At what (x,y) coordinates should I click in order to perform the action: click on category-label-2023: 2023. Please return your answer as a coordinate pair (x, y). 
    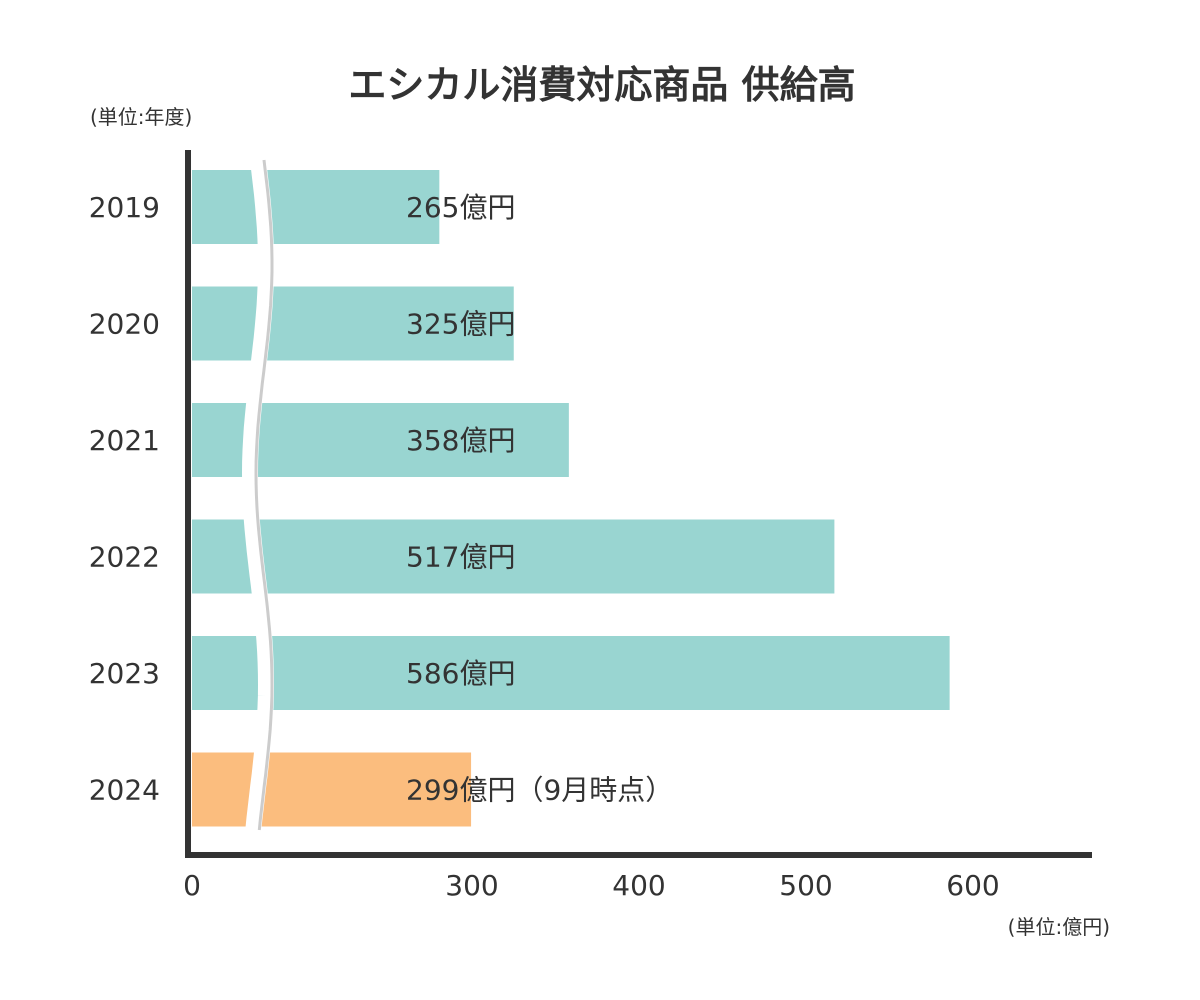
    Looking at the image, I should click on (124, 673).